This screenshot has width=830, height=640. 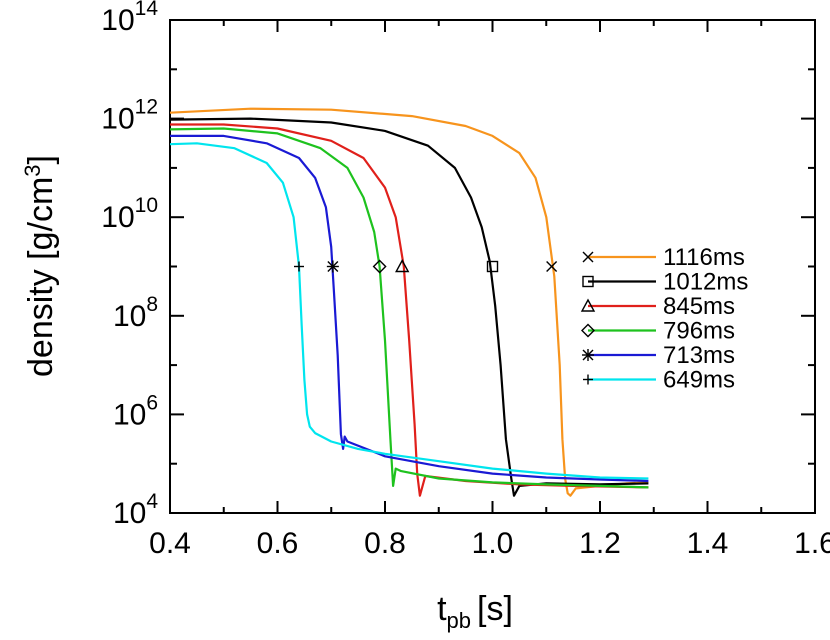 What do you see at coordinates (493, 543) in the screenshot?
I see `x-tick-label: 1.0` at bounding box center [493, 543].